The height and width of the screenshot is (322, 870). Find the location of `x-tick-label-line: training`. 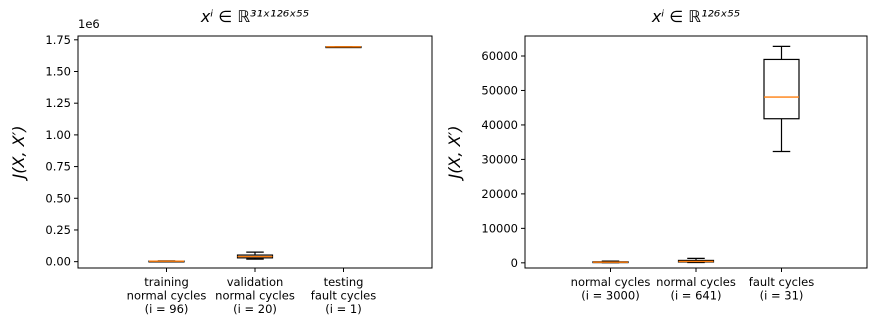

x-tick-label-line: training is located at coordinates (166, 282).